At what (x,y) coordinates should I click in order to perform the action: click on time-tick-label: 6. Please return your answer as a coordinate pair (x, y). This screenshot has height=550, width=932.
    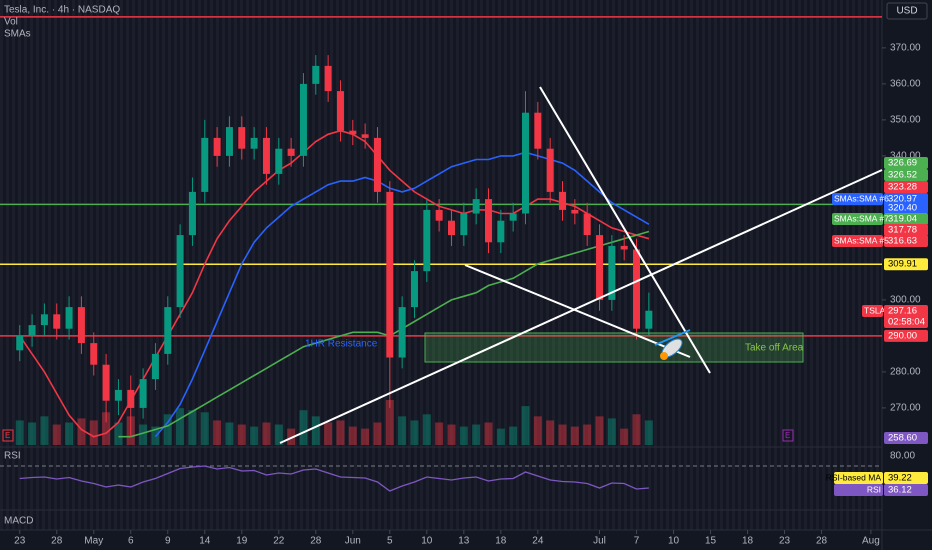
    Looking at the image, I should click on (131, 541).